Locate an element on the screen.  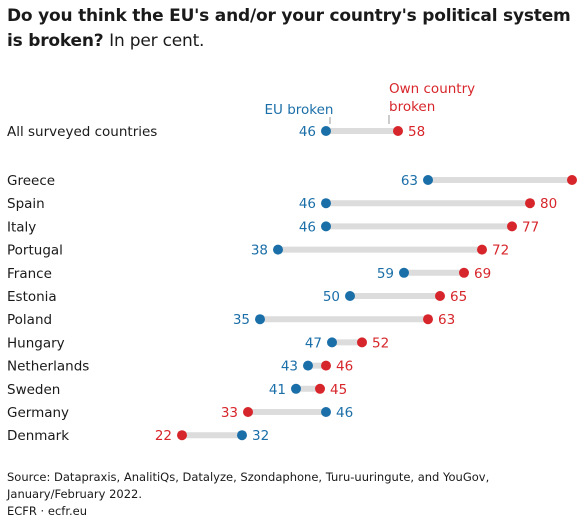
row-5-country-label: Estonia is located at coordinates (32, 297).